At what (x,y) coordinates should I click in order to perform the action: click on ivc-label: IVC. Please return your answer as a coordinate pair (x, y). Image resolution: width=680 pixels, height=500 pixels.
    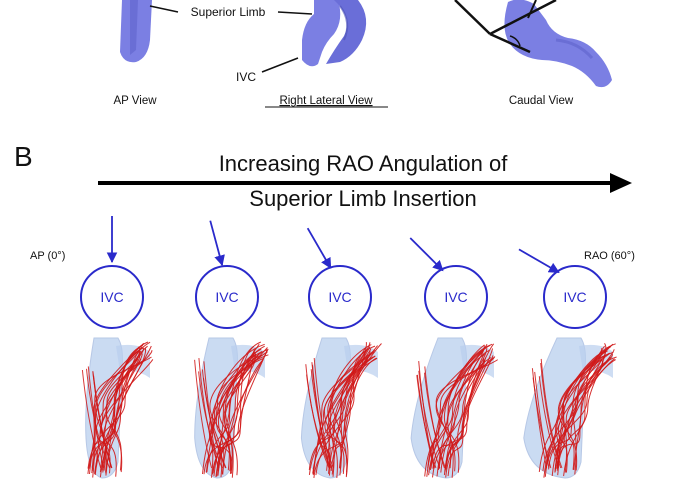
    Looking at the image, I should click on (246, 77).